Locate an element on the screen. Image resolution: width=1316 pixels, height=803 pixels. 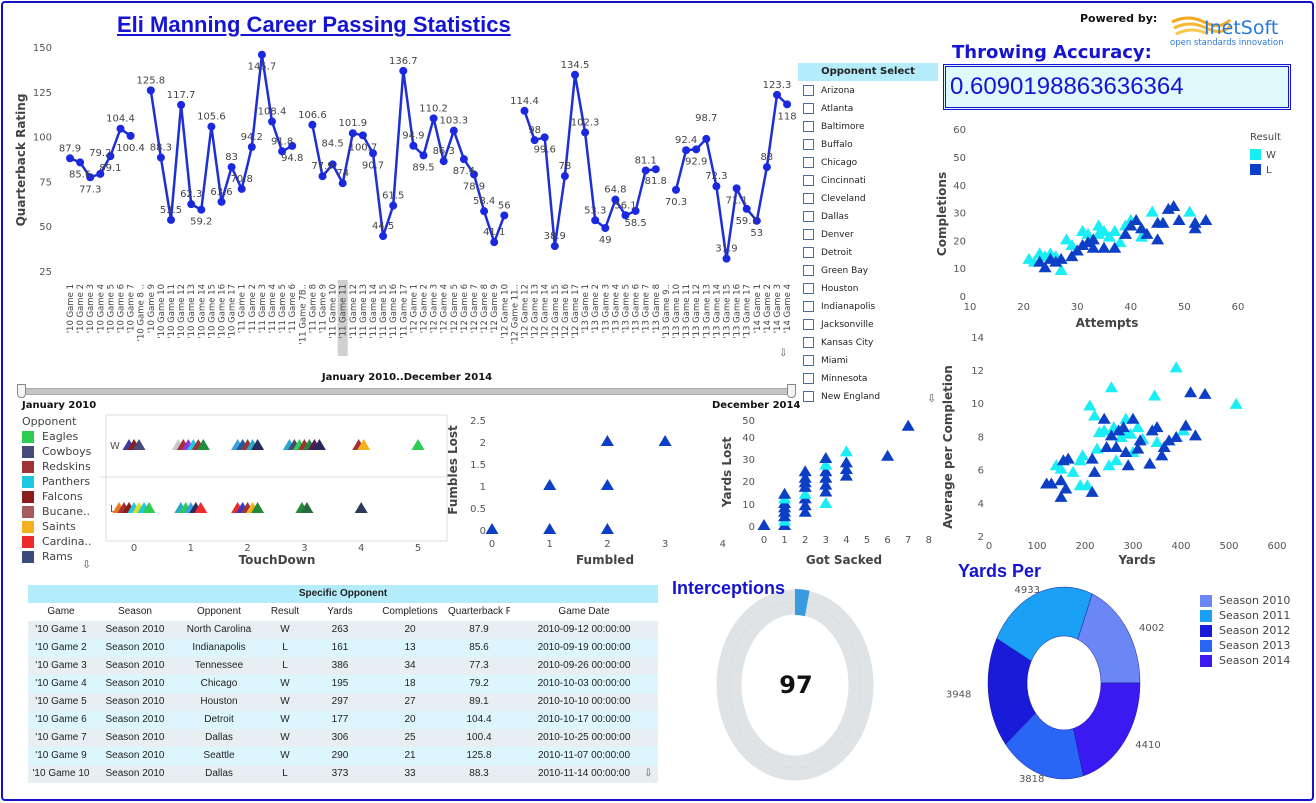
opponent-option: Cleveland is located at coordinates (834, 201).